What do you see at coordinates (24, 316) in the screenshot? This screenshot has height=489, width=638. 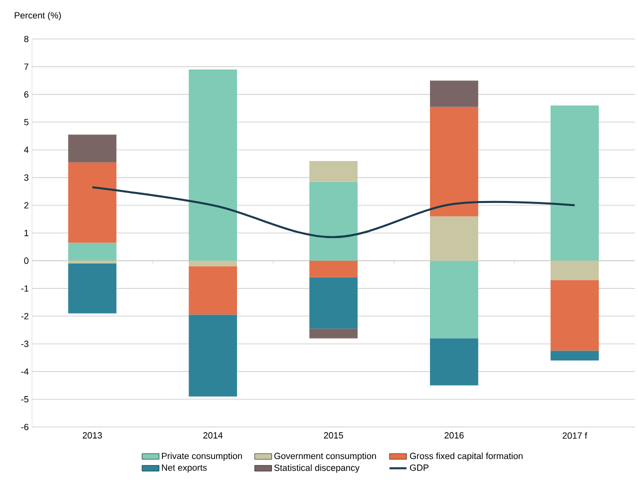 I see `y-tick-label: -2` at bounding box center [24, 316].